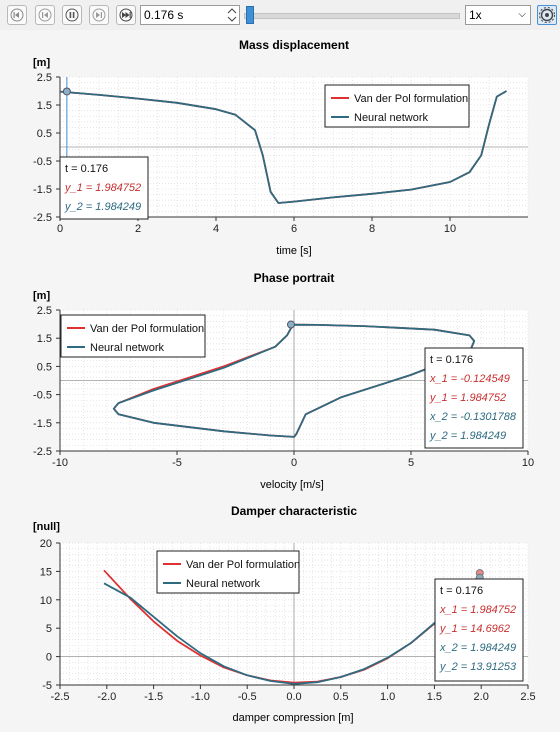 Image resolution: width=560 pixels, height=732 pixels. Describe the element at coordinates (46, 544) in the screenshot. I see `y-tick-label: 20` at that location.